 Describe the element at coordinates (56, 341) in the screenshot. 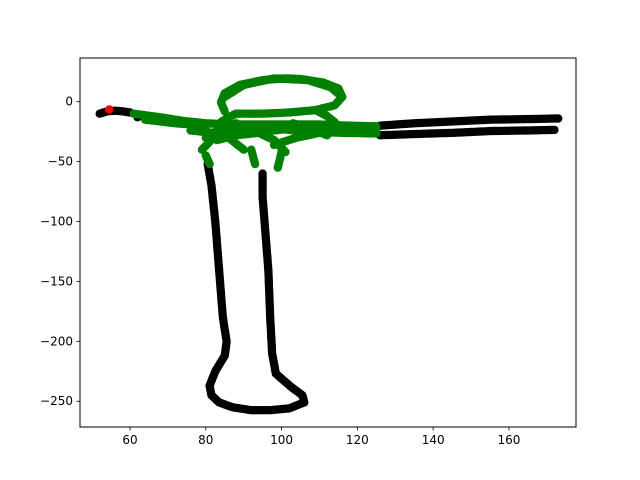

I see `y-tick-label: −200` at that location.